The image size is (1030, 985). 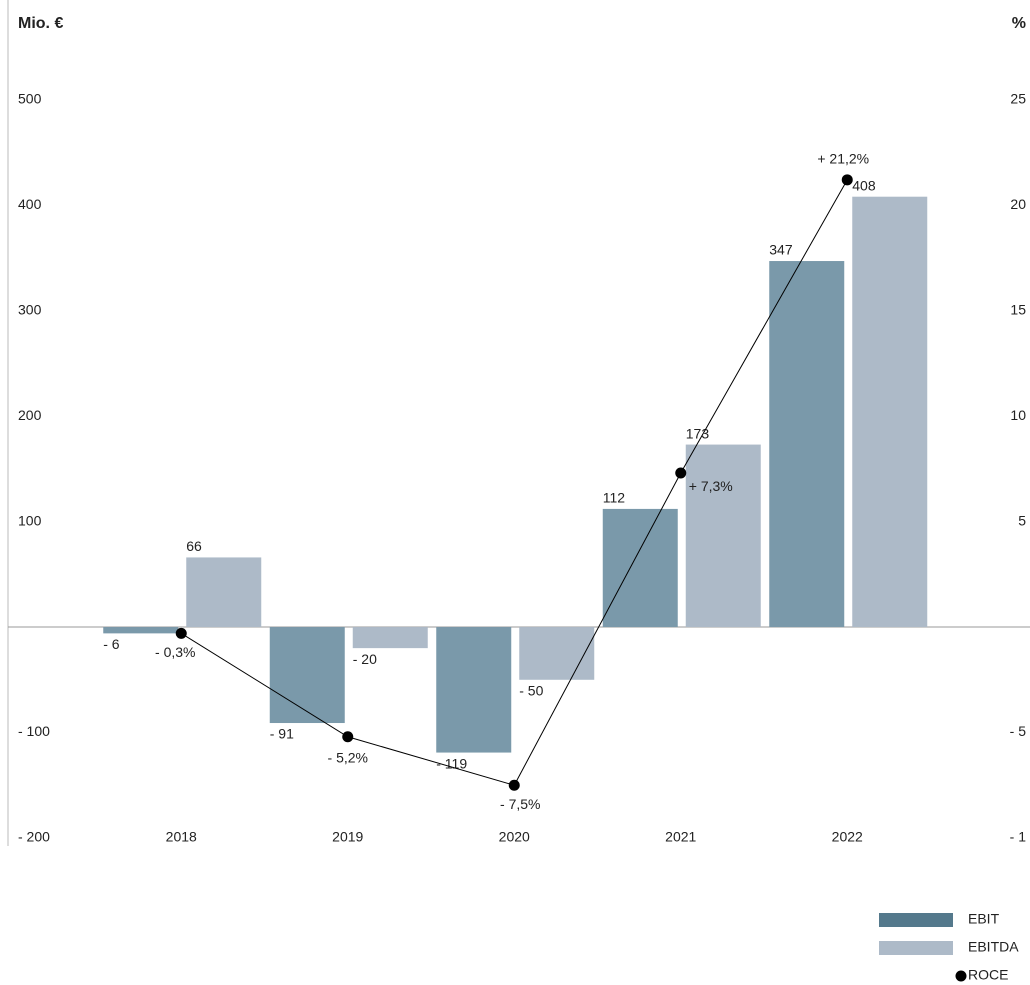 What do you see at coordinates (1019, 23) in the screenshot?
I see `y2-axis-title: %` at bounding box center [1019, 23].